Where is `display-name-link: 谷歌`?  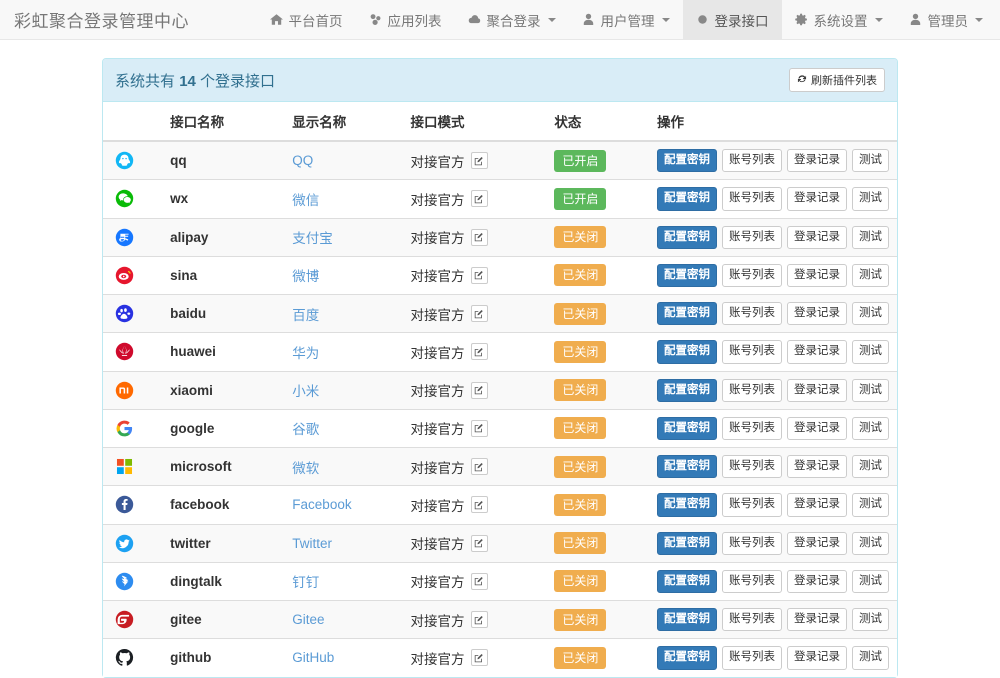
display-name-link: 谷歌 is located at coordinates (305, 429).